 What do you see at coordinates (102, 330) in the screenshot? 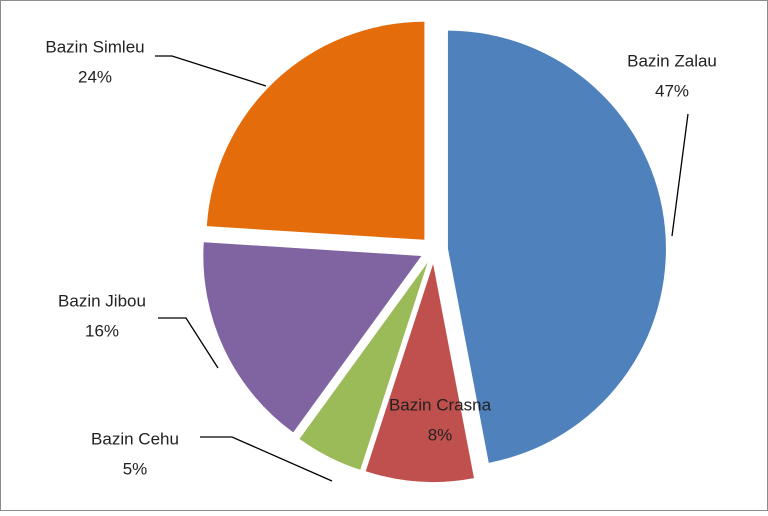
I see `slice-value-label: 16%` at bounding box center [102, 330].